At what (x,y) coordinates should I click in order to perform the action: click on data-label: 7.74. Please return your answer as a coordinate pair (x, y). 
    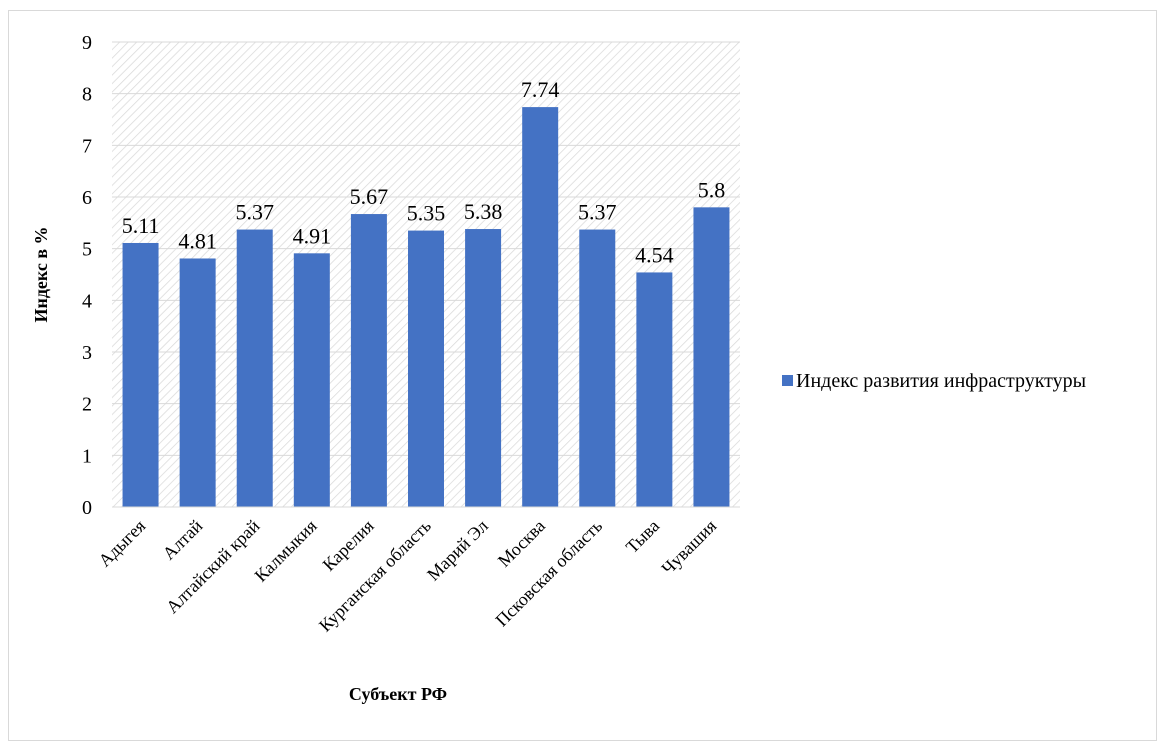
    Looking at the image, I should click on (540, 89).